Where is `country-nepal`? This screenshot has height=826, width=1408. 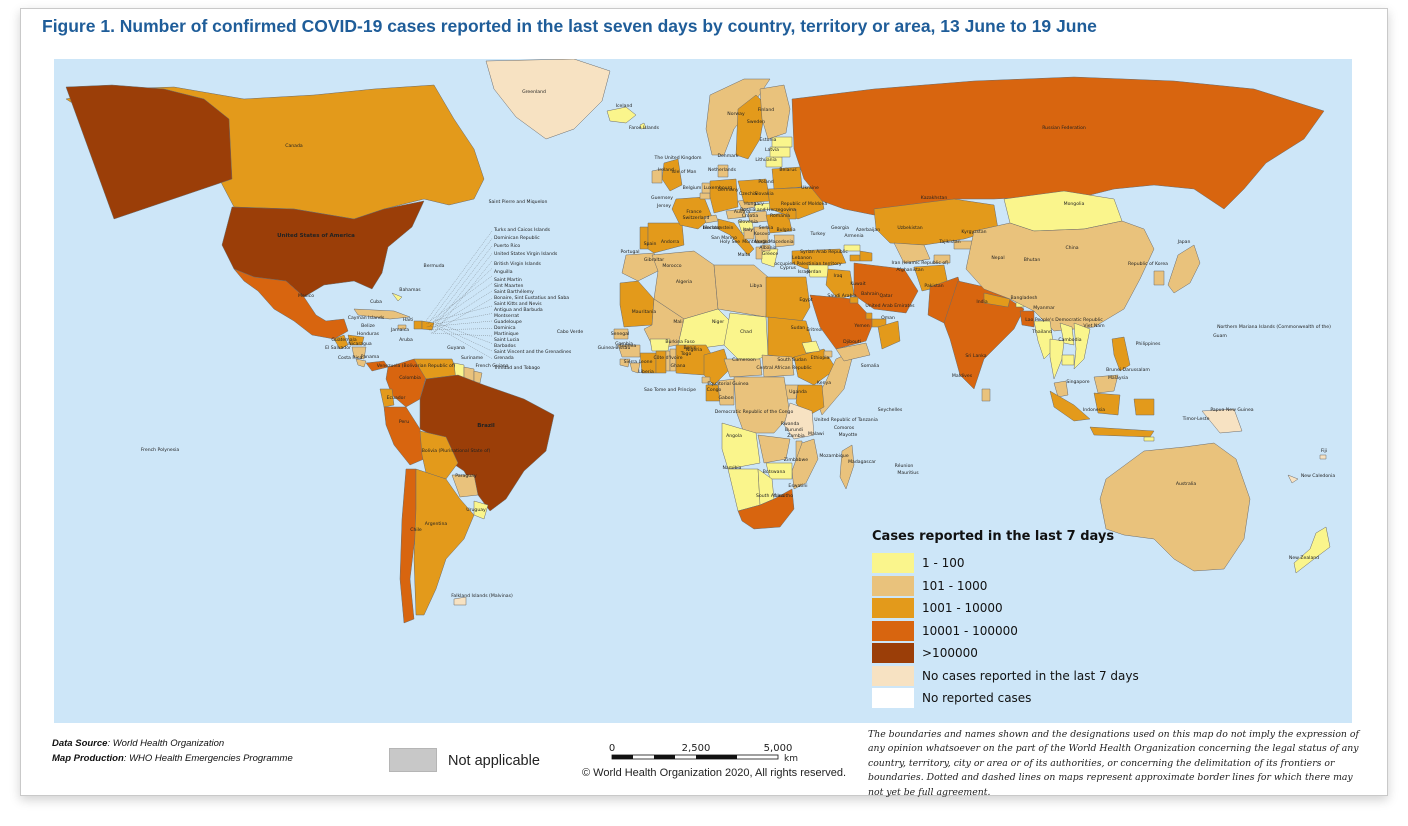
country-nepal is located at coordinates (997, 300).